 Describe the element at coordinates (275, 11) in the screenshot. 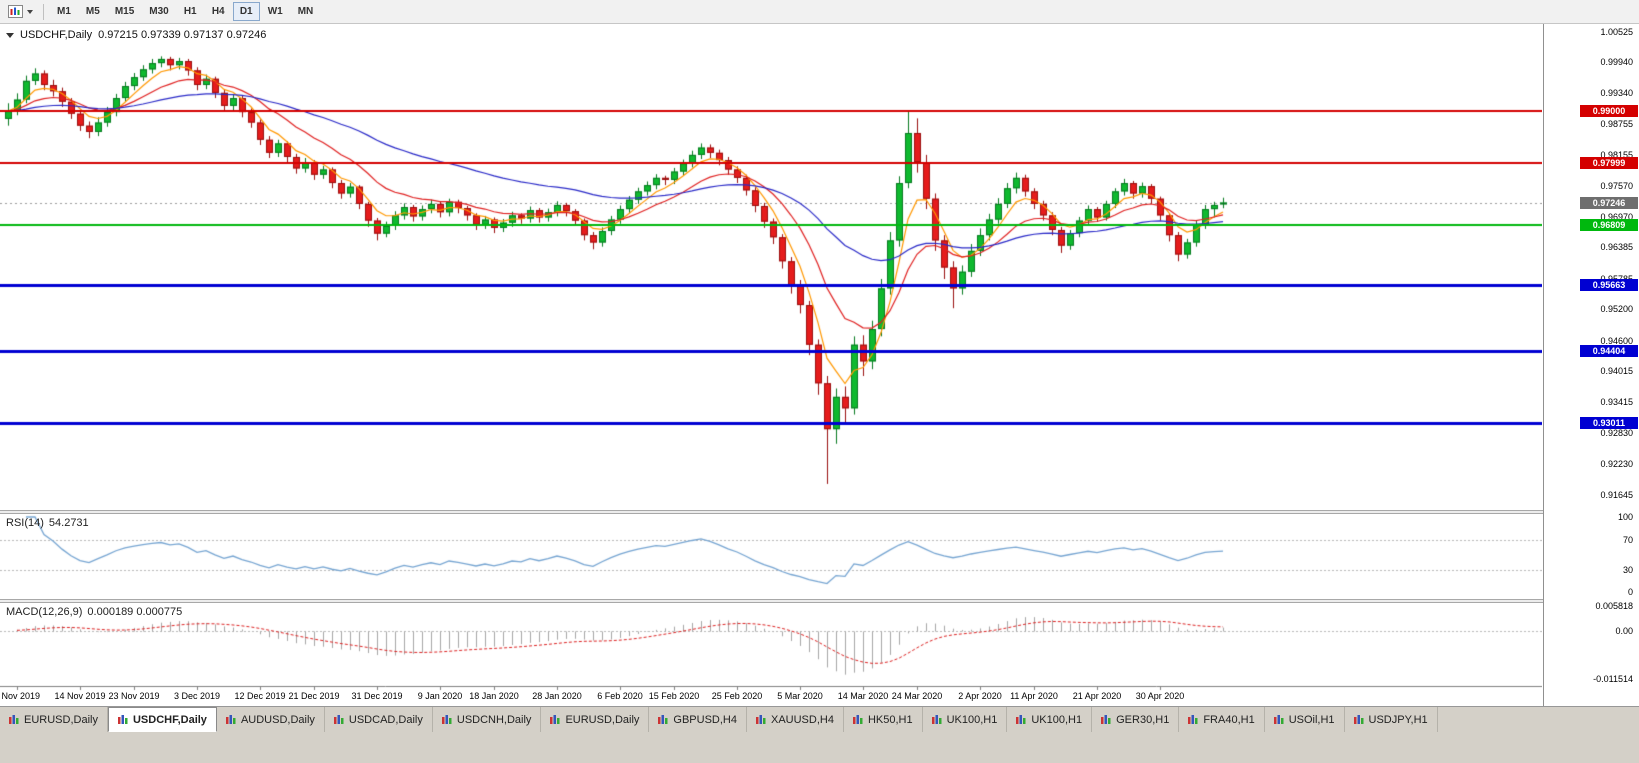

I see `timeframe-w1-button: W1` at that location.